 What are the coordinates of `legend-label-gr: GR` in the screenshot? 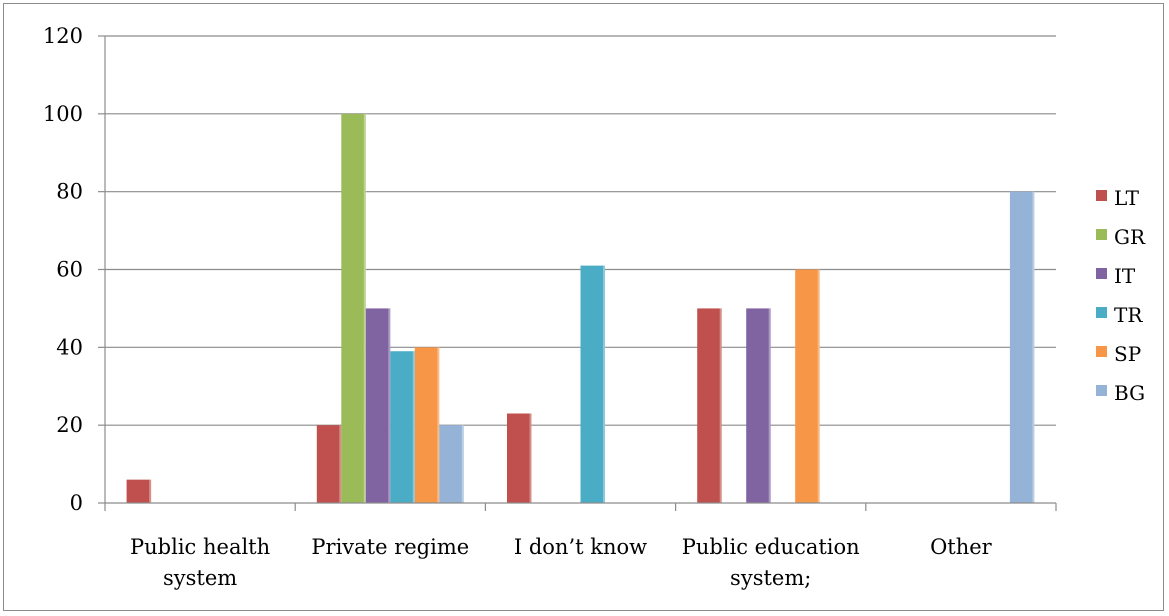 It's located at (1130, 237).